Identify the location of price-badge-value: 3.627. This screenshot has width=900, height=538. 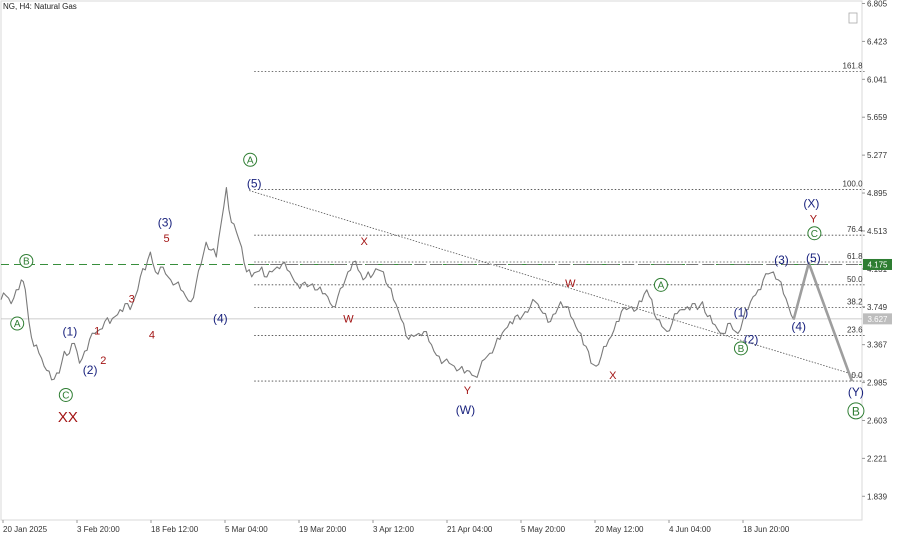
(877, 319).